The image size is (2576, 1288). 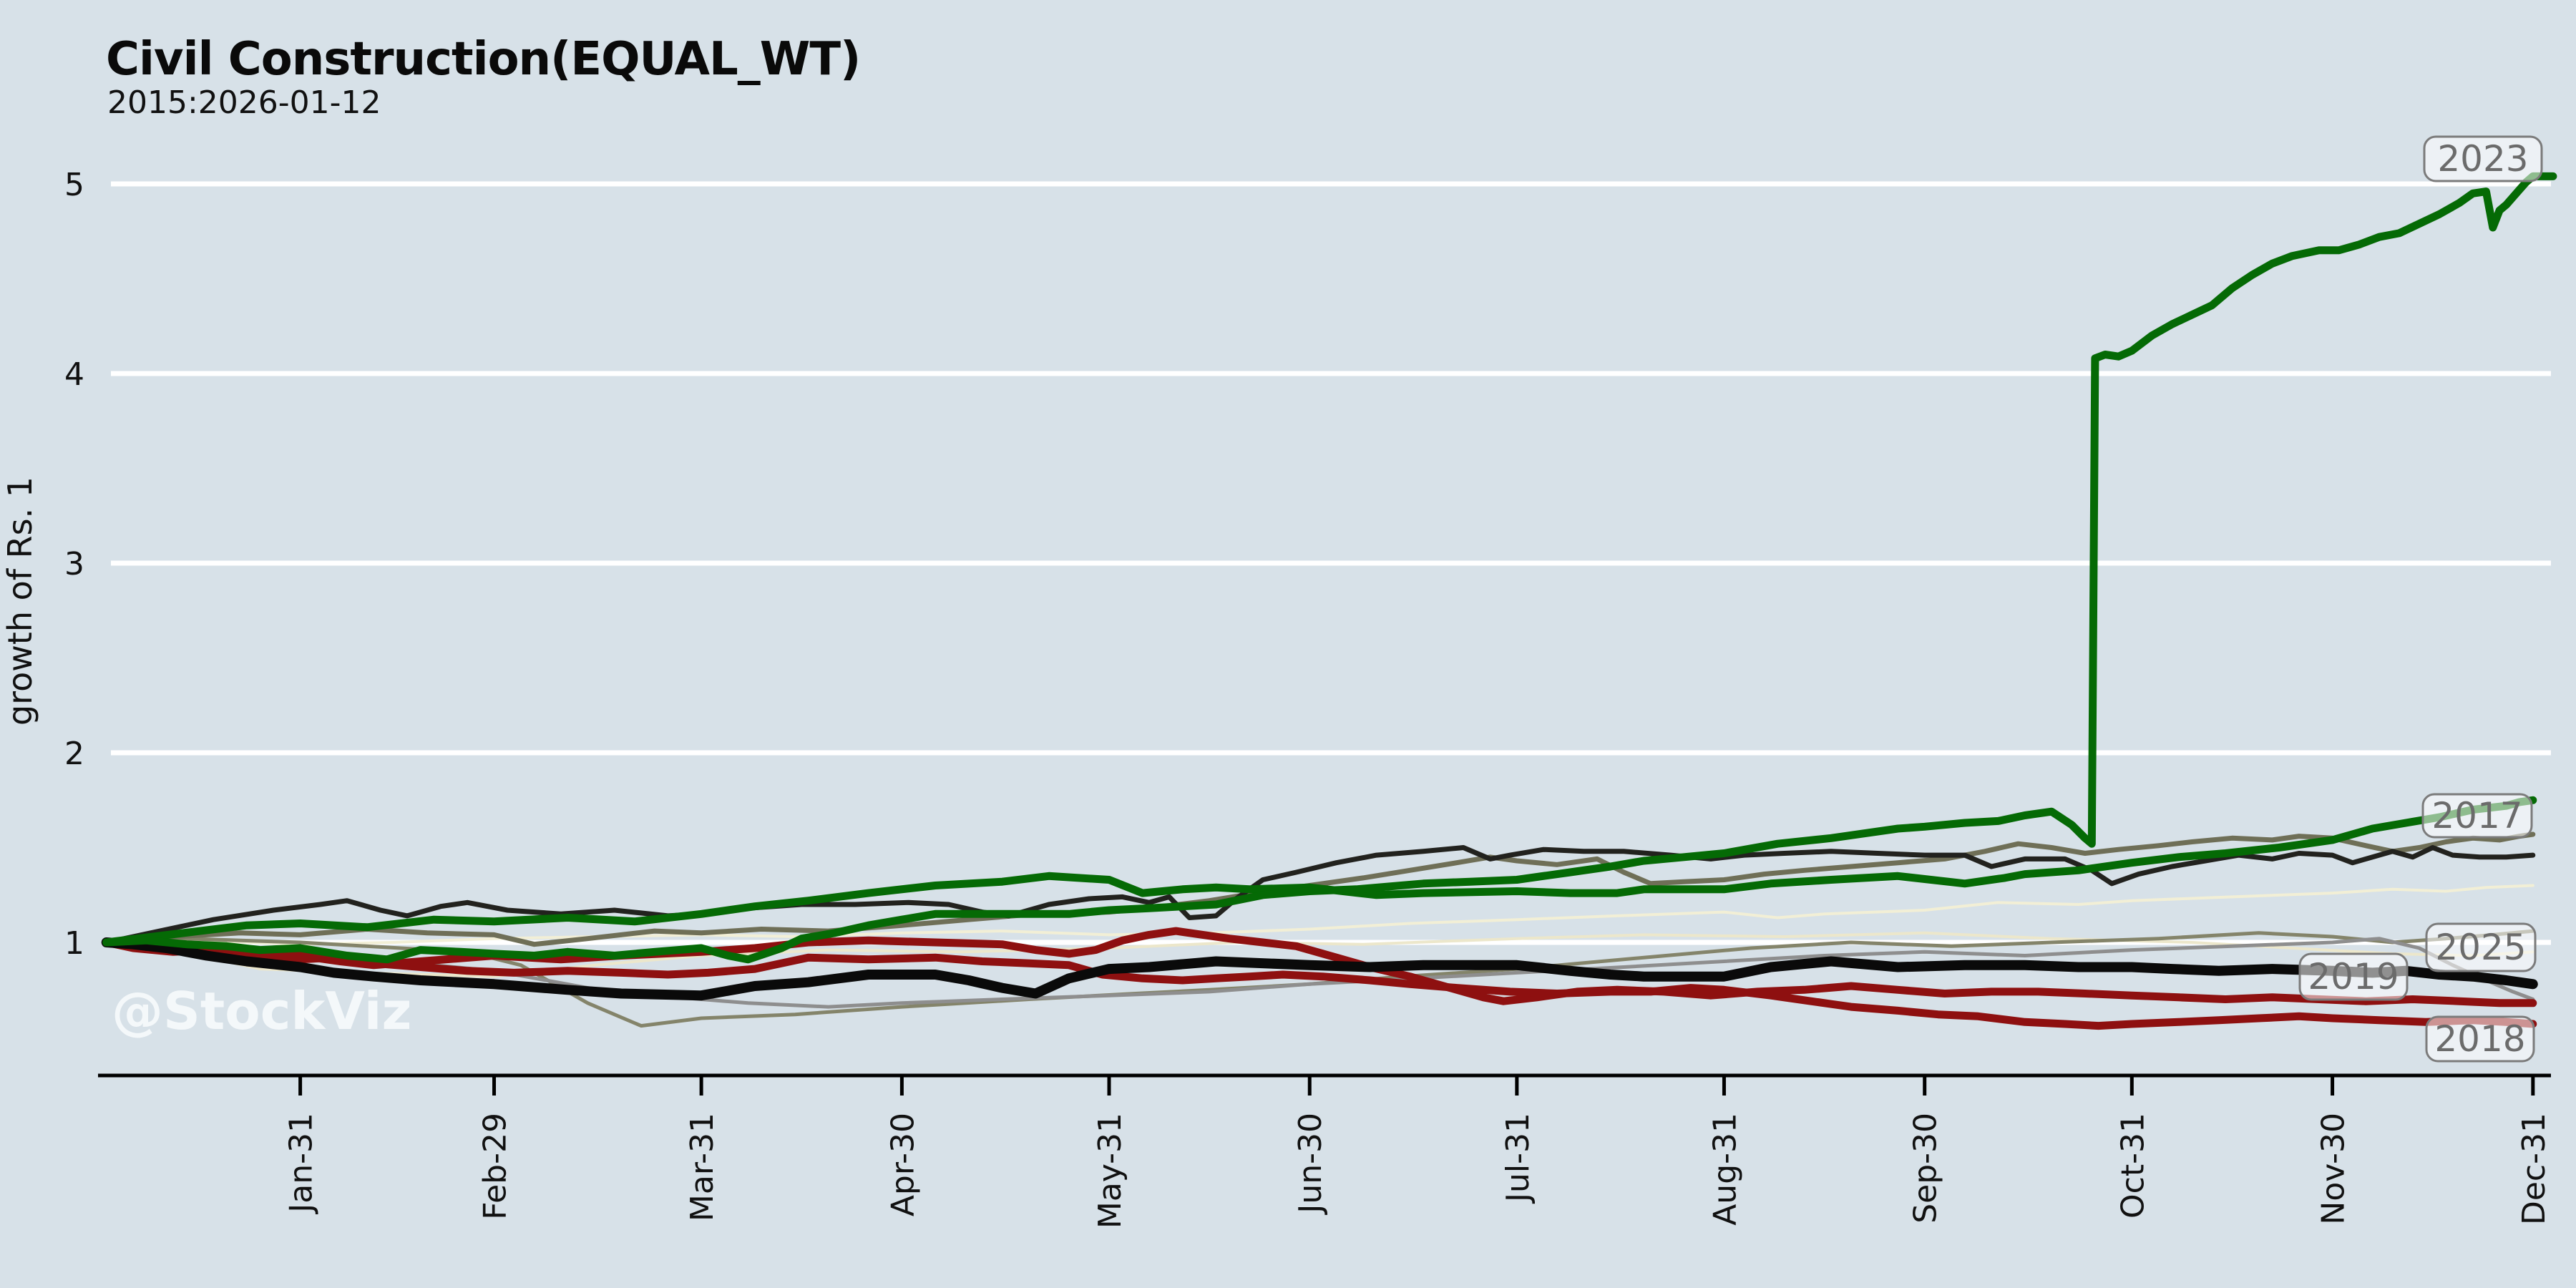 I want to click on y-tick-label-4: 4, so click(x=74, y=374).